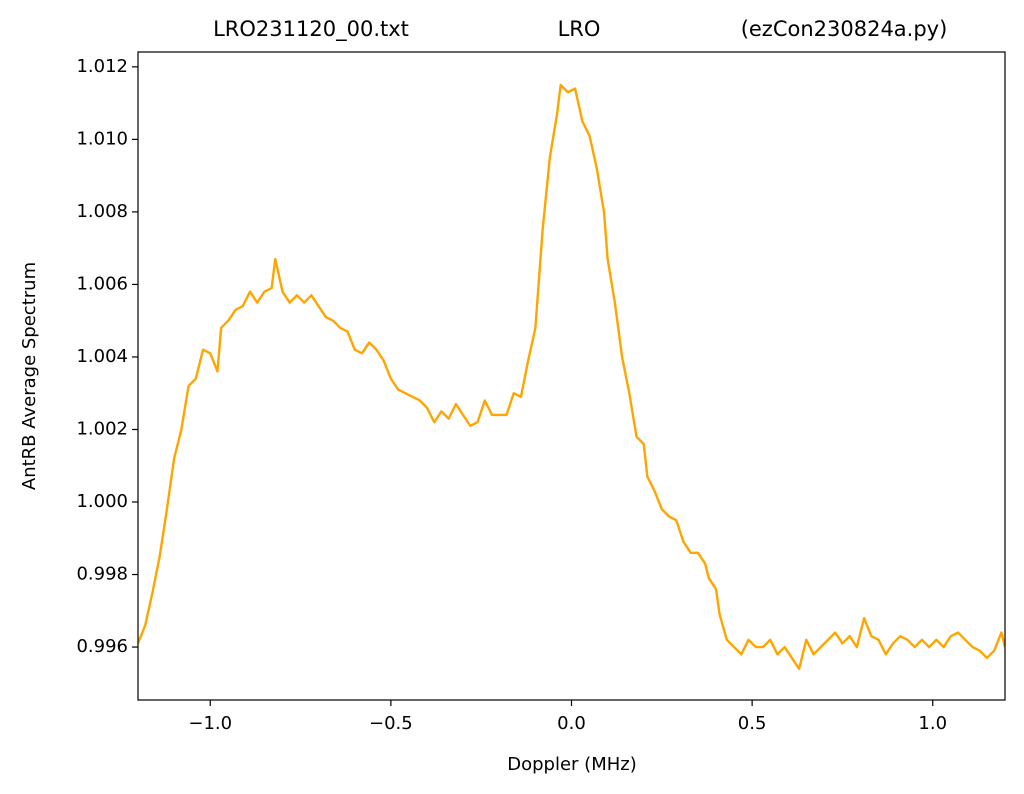 The image size is (1024, 794). Describe the element at coordinates (102, 356) in the screenshot. I see `y-tick-label: 1.004` at that location.